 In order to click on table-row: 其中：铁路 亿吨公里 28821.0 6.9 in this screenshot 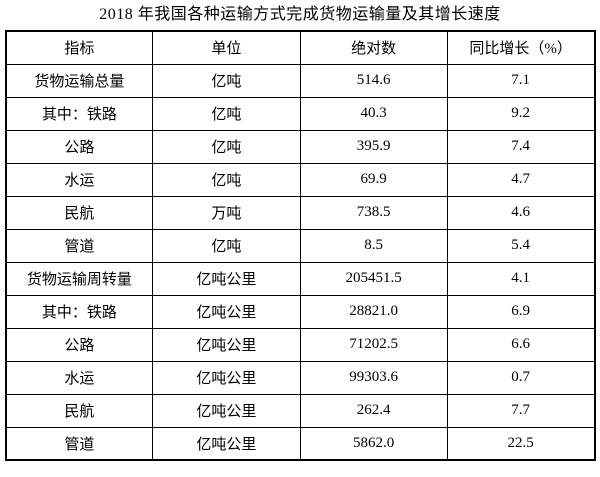, I will do `click(300, 311)`.